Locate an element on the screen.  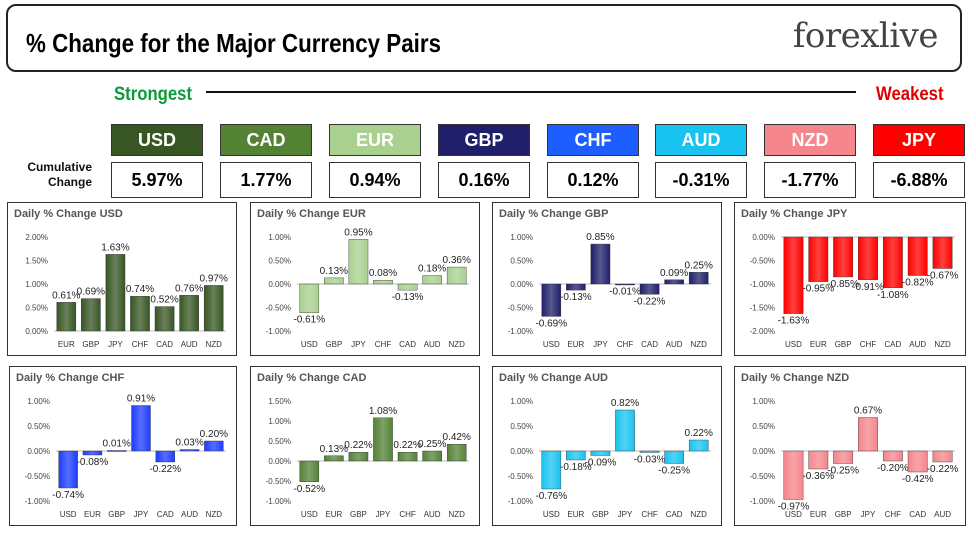
x-tick-label: CAD is located at coordinates (892, 344).